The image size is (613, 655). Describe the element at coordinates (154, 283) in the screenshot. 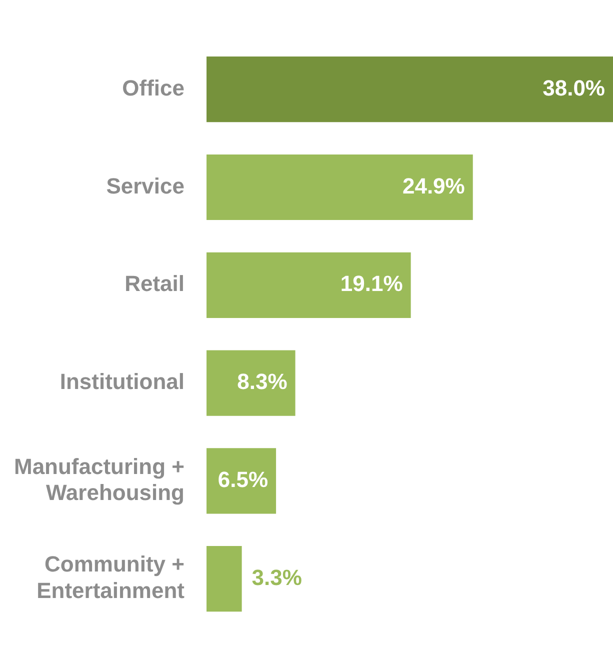

I see `y-tick-label: Retail` at that location.